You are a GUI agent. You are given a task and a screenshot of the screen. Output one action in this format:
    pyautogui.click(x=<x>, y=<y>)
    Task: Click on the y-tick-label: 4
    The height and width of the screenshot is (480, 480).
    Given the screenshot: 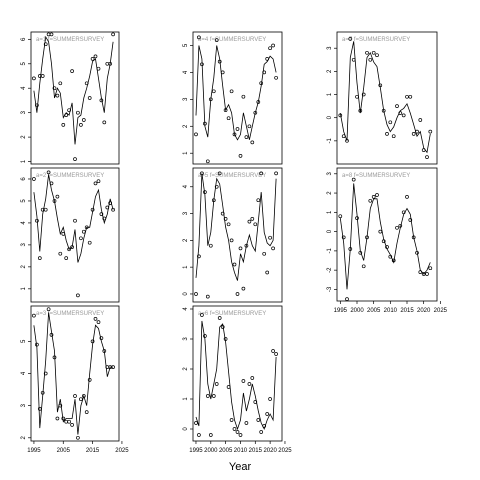 What is the action you would take?
    pyautogui.click(x=186, y=72)
    